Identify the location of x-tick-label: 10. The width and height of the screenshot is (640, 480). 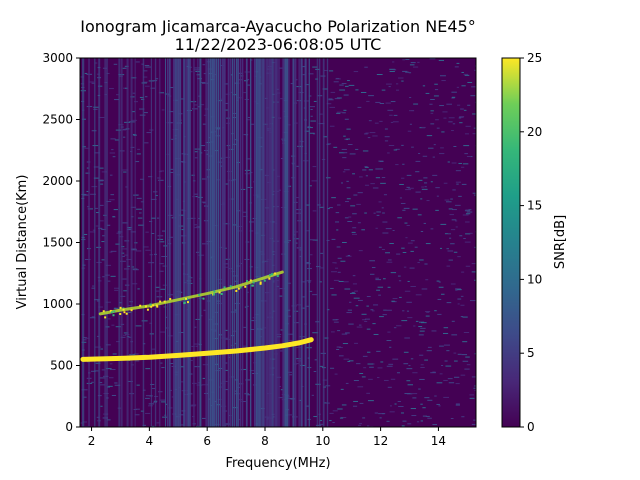
(322, 441).